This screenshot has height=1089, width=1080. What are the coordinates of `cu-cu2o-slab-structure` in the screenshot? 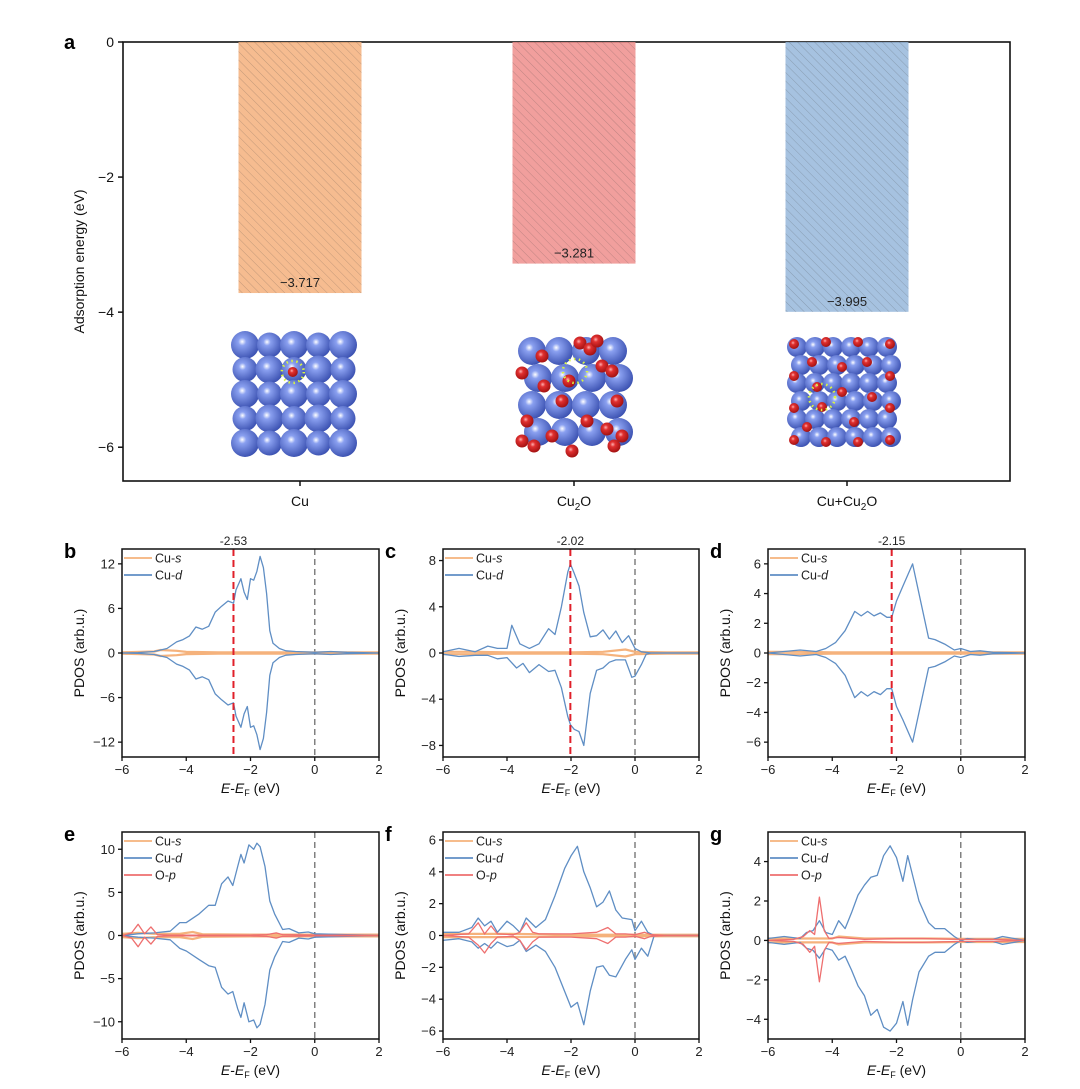 It's located at (844, 392).